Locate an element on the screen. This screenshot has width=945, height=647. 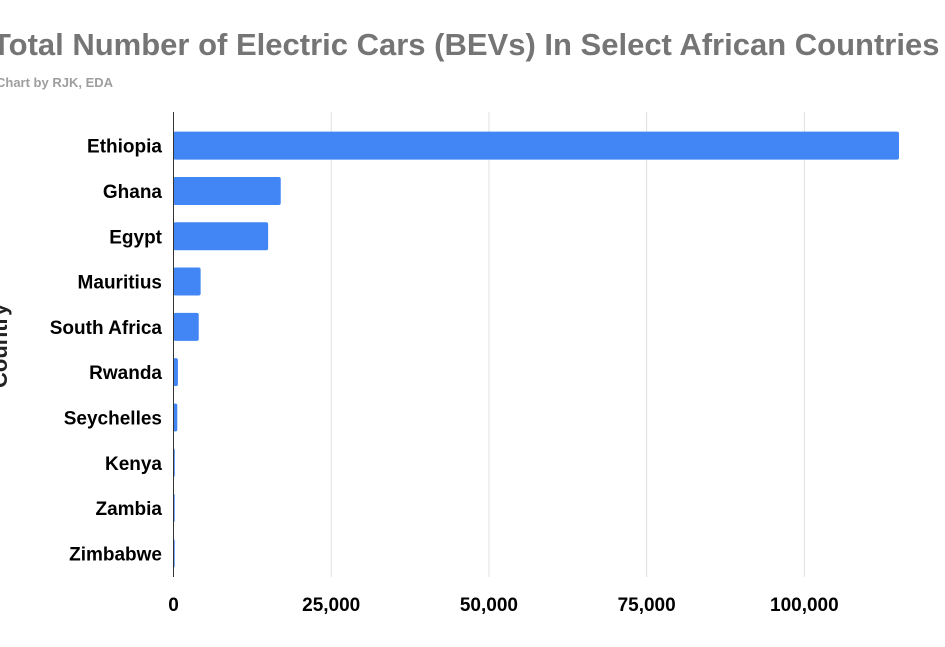
chart-subtitle: Chart by RJK, EDA is located at coordinates (57, 82).